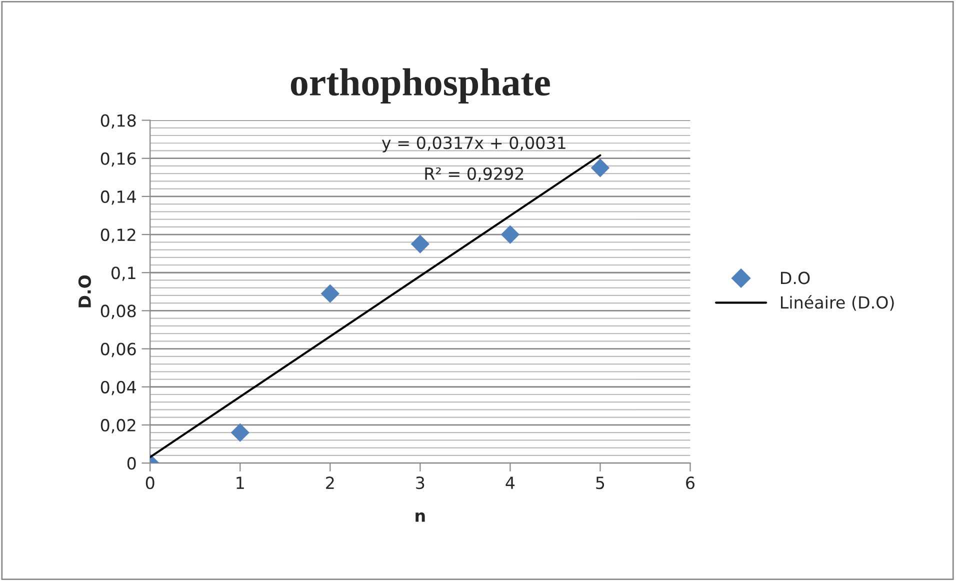  Describe the element at coordinates (123, 273) in the screenshot. I see `y-tick-label: 0,1` at that location.